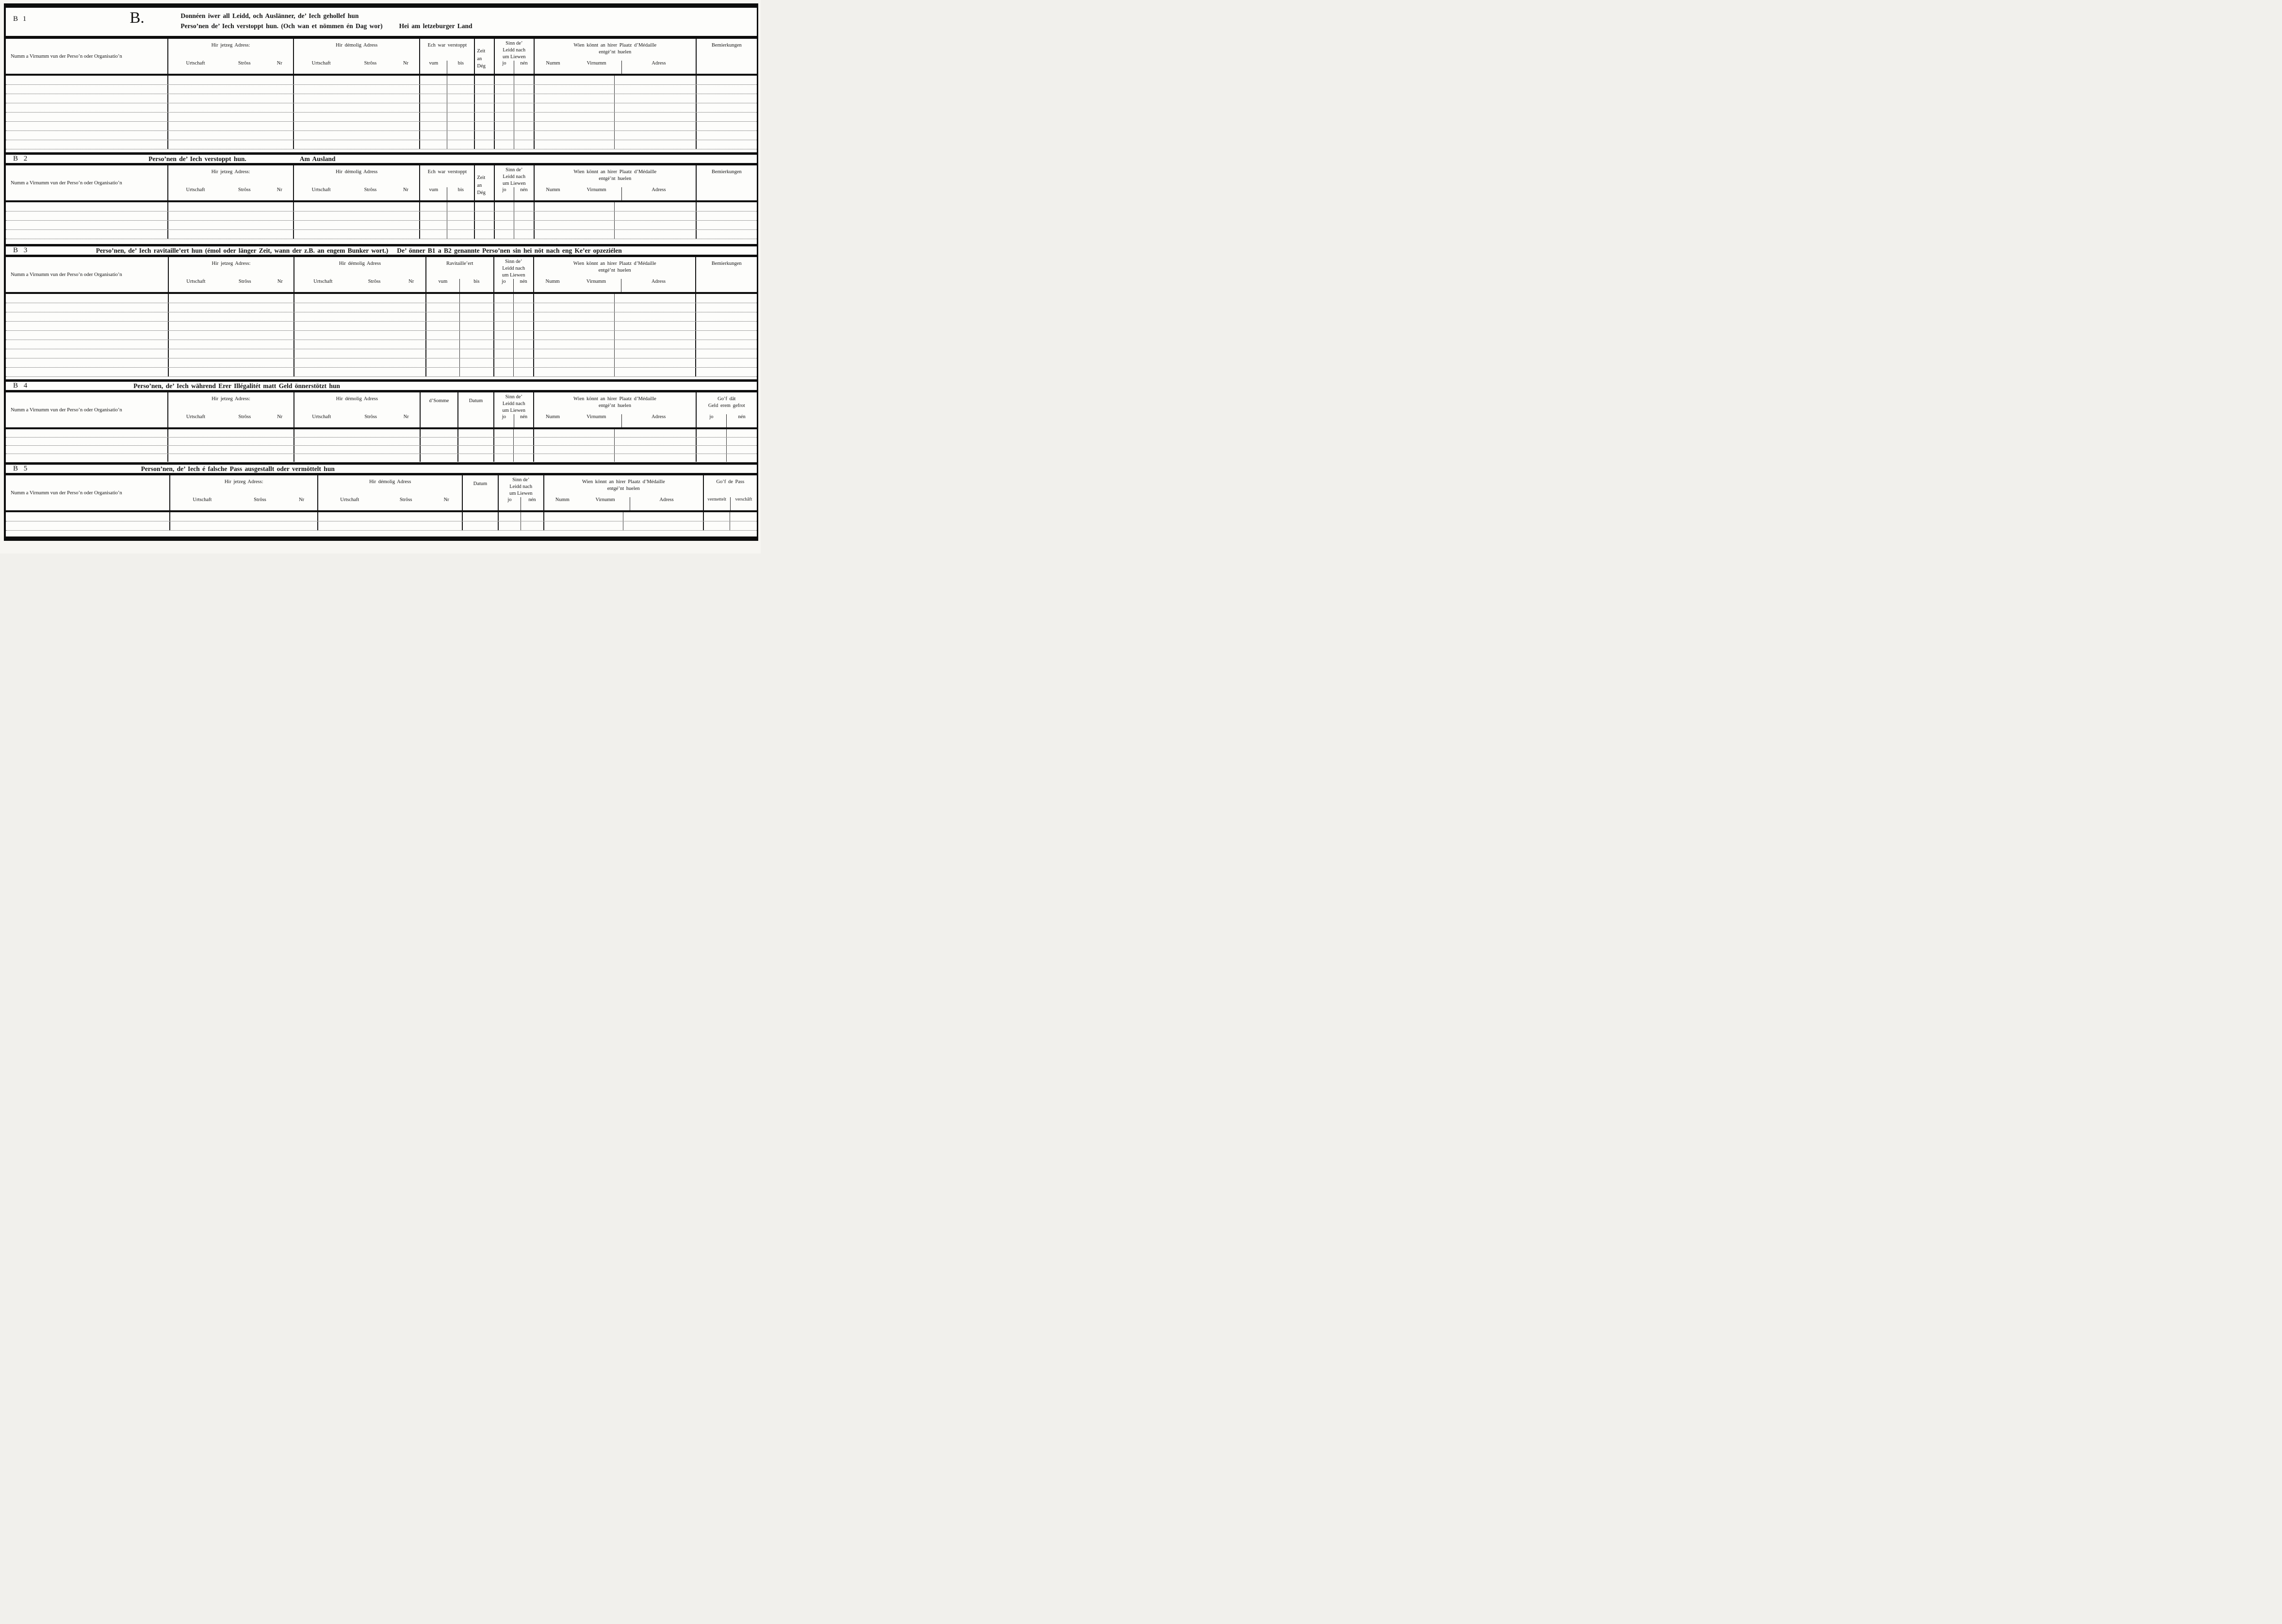 This screenshot has width=2282, height=1624. I want to click on table-b5-body, so click(381, 524).